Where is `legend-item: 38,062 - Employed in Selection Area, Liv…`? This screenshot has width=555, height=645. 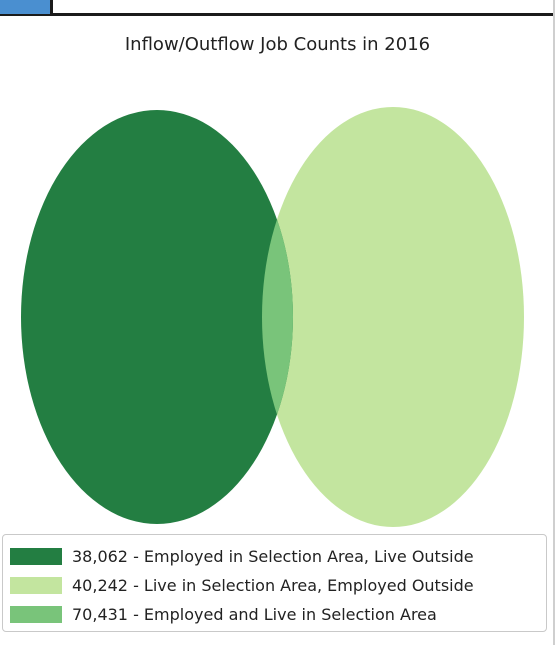
legend-item: 38,062 - Employed in Selection Area, Liv… is located at coordinates (278, 556).